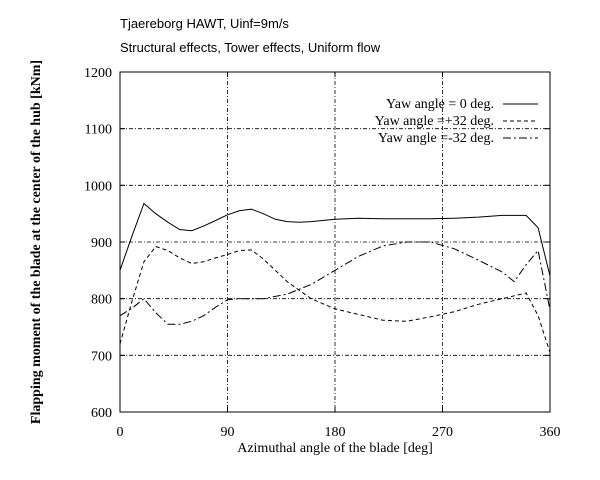 This screenshot has width=600, height=480. I want to click on y-tick-label: 1200, so click(98, 73).